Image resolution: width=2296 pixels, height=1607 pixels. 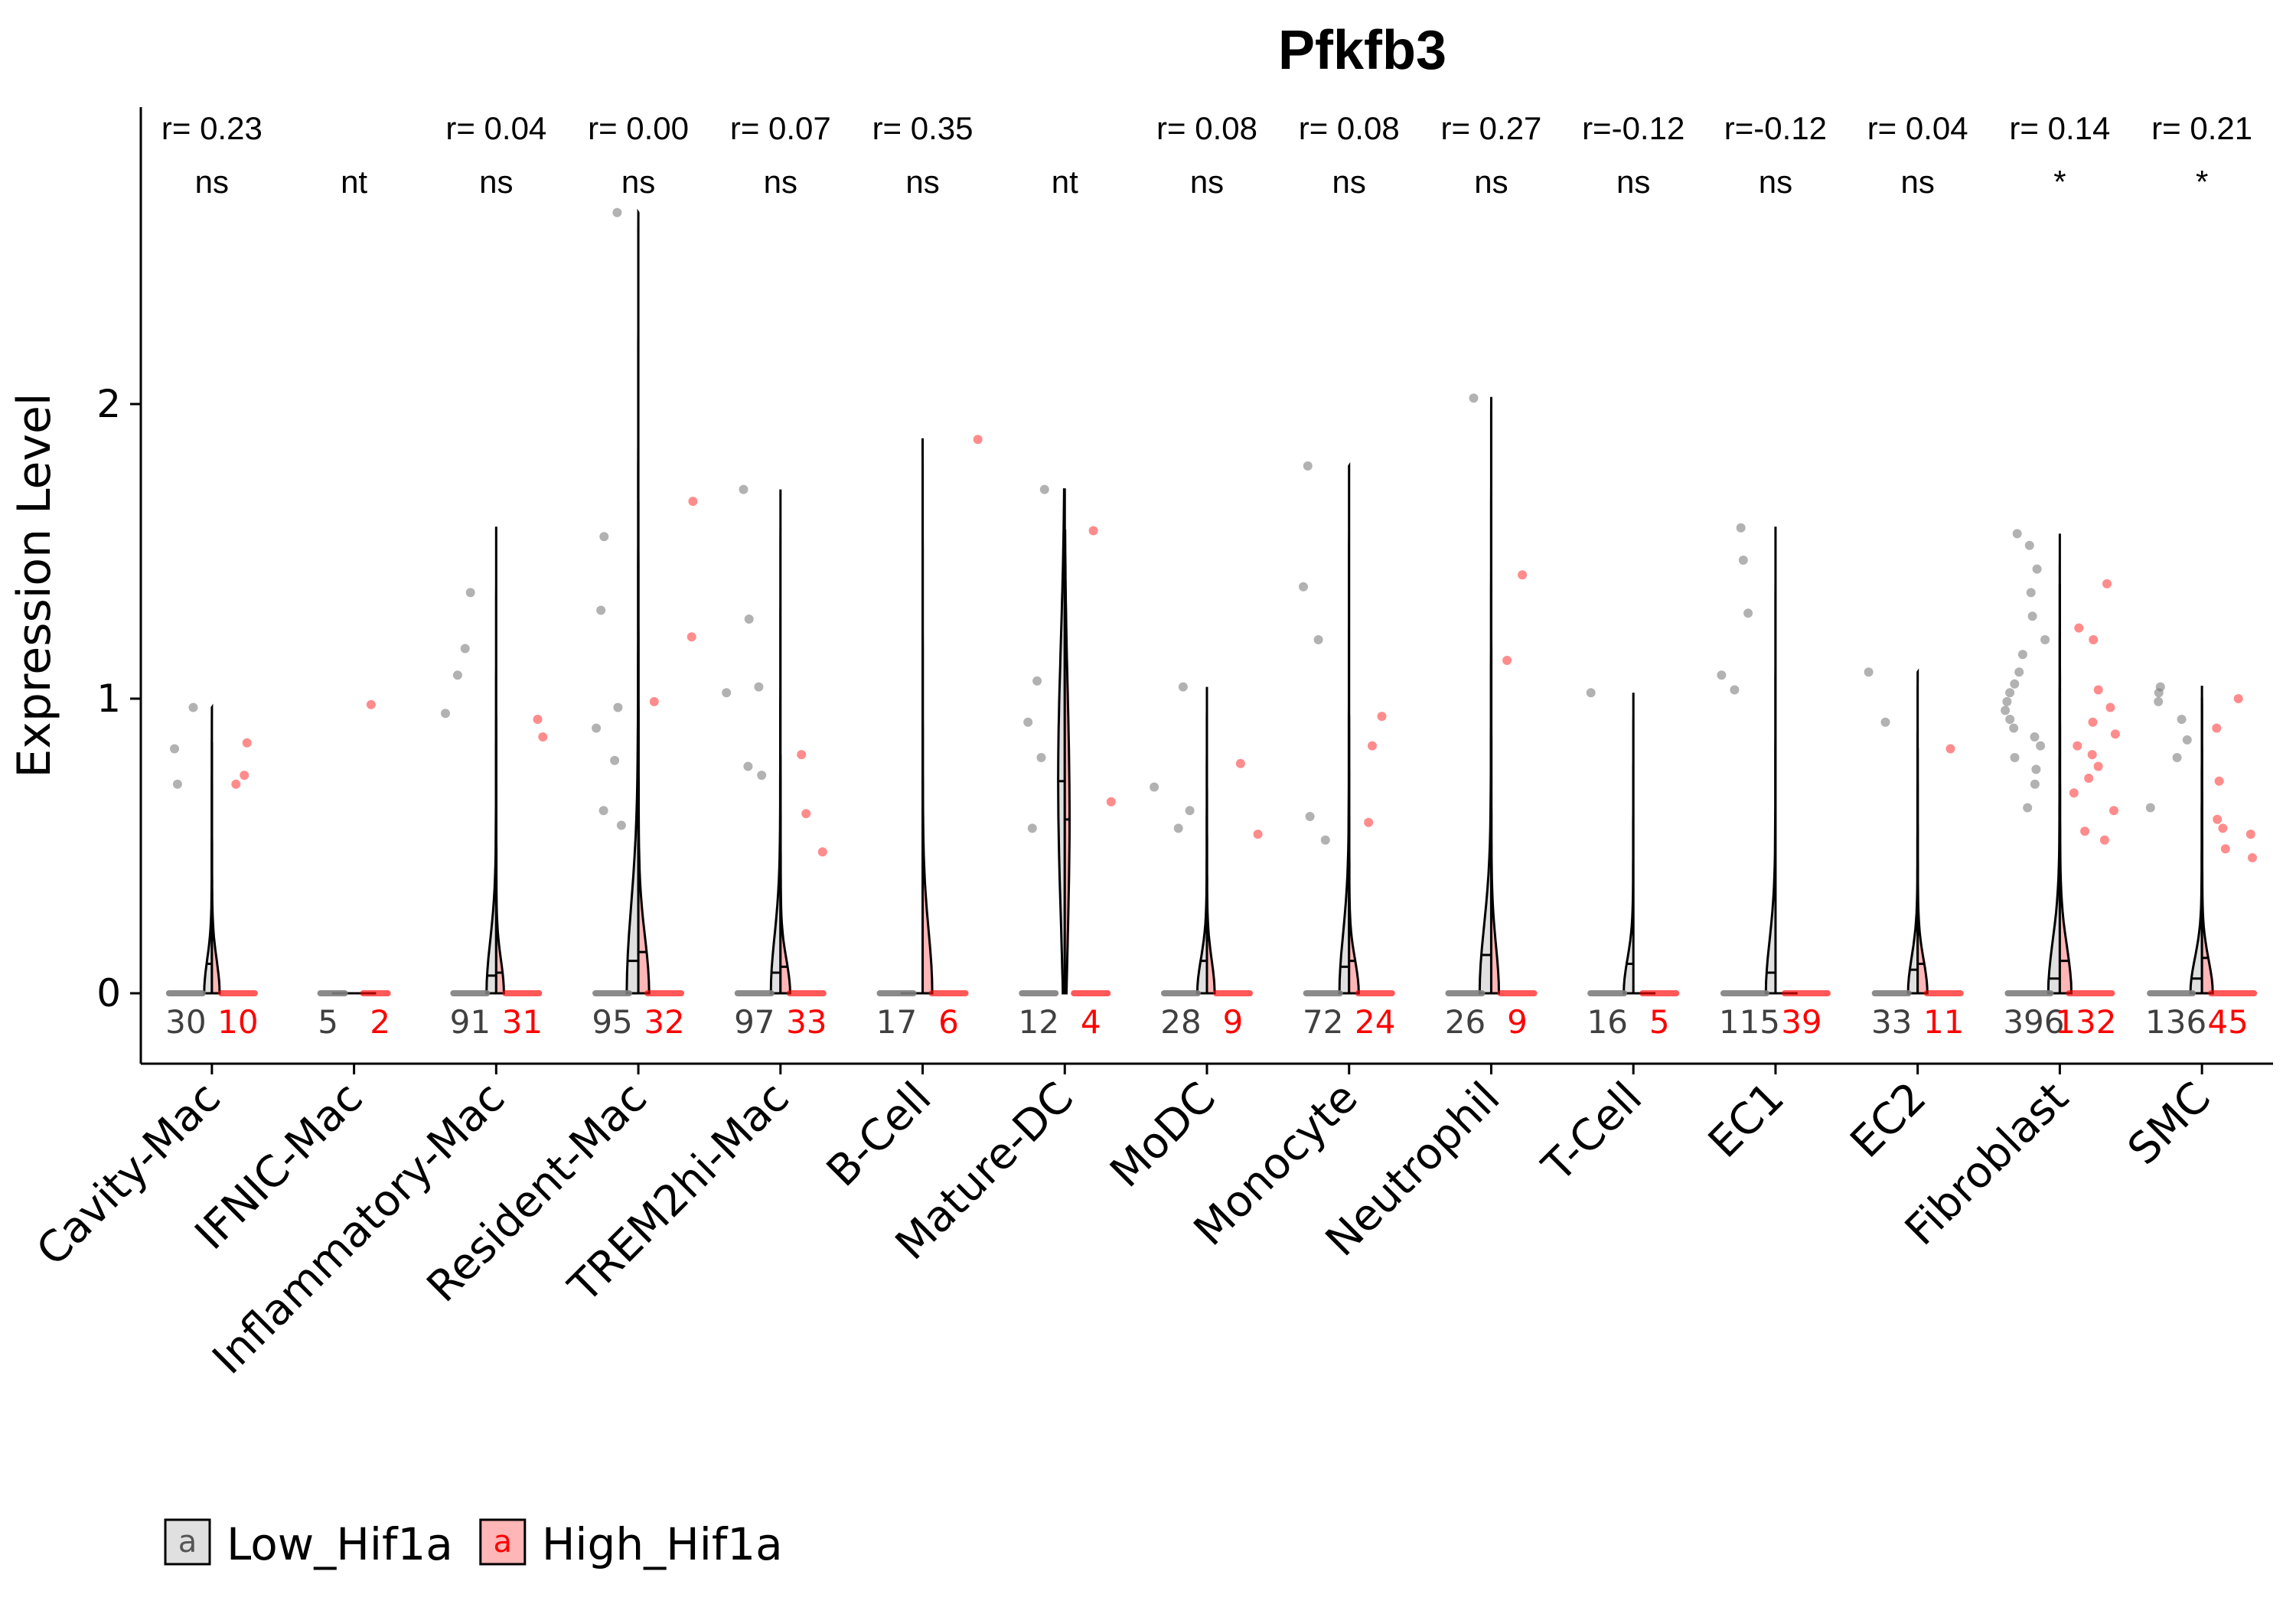 What do you see at coordinates (187, 1542) in the screenshot?
I see `low-legend-key` at bounding box center [187, 1542].